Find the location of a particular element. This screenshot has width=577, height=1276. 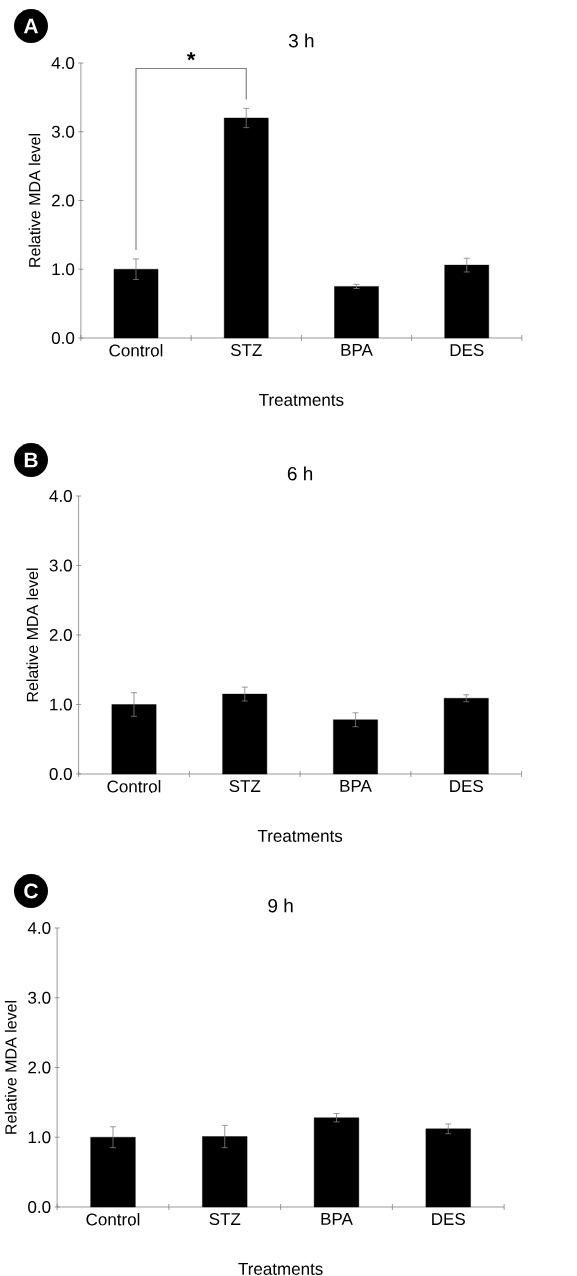

chart-title: 3 h is located at coordinates (301, 40).